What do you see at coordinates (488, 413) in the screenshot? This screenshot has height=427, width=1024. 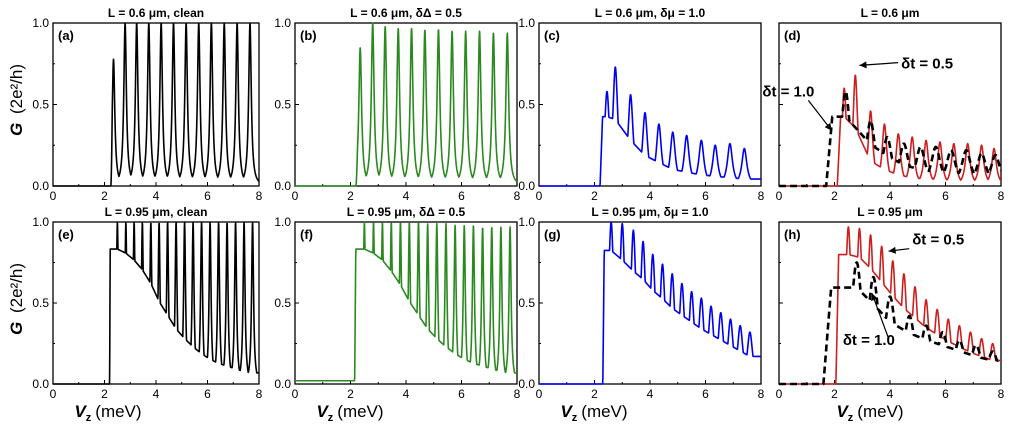 I see `x-axis-titles: Vz (meV) Vz (meV) Vz (meV) Vz (meV)` at bounding box center [488, 413].